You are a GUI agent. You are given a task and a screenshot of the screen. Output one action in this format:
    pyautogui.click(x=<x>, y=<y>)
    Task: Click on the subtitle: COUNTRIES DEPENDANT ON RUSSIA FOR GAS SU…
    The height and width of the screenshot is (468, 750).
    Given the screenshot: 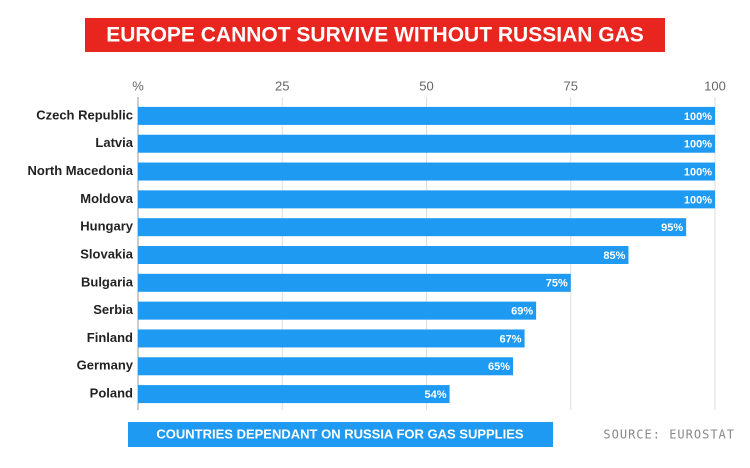 What is the action you would take?
    pyautogui.click(x=339, y=433)
    